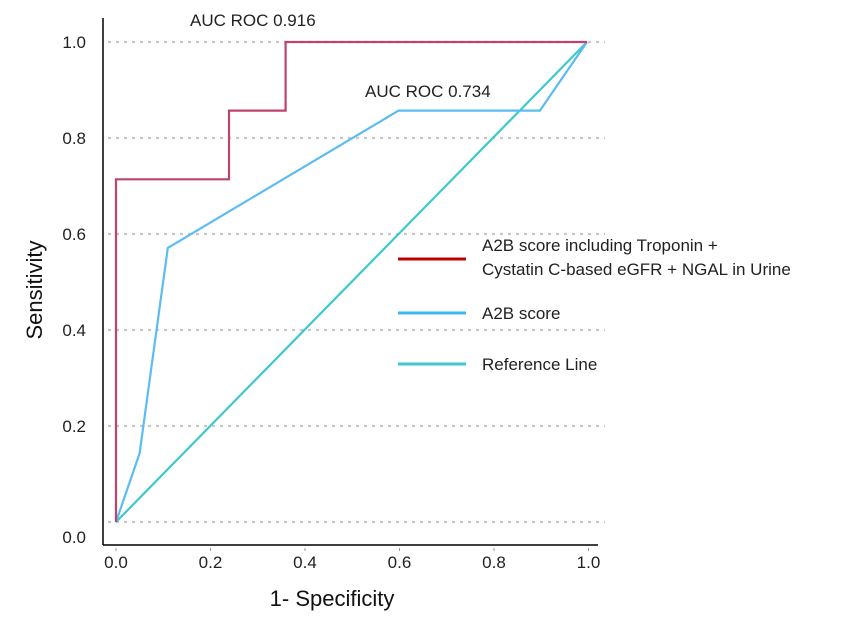  What do you see at coordinates (539, 364) in the screenshot?
I see `legend-label-reference: Reference Line` at bounding box center [539, 364].